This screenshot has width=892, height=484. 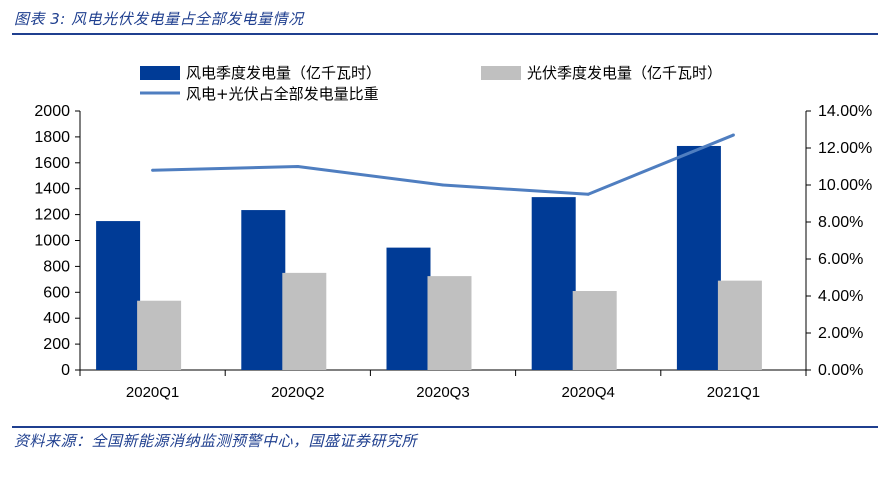 I want to click on right-axis-tick-label: 14.00%, so click(x=845, y=111).